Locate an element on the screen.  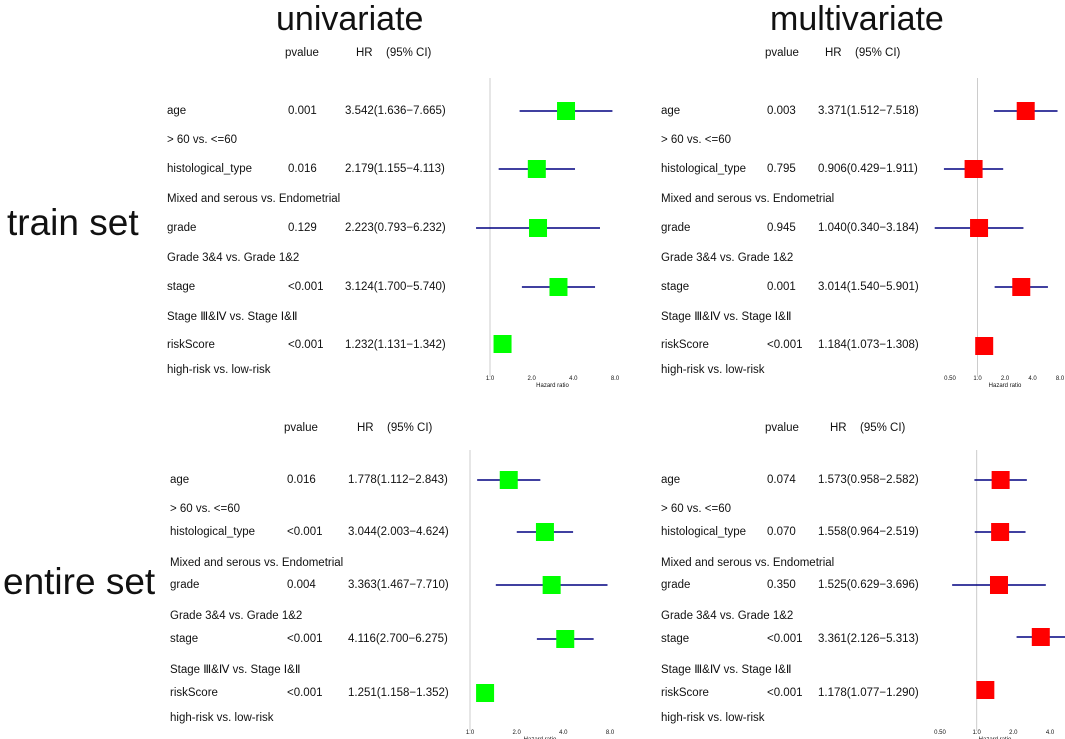
pvalue-cell: 0.004 is located at coordinates (301, 585).